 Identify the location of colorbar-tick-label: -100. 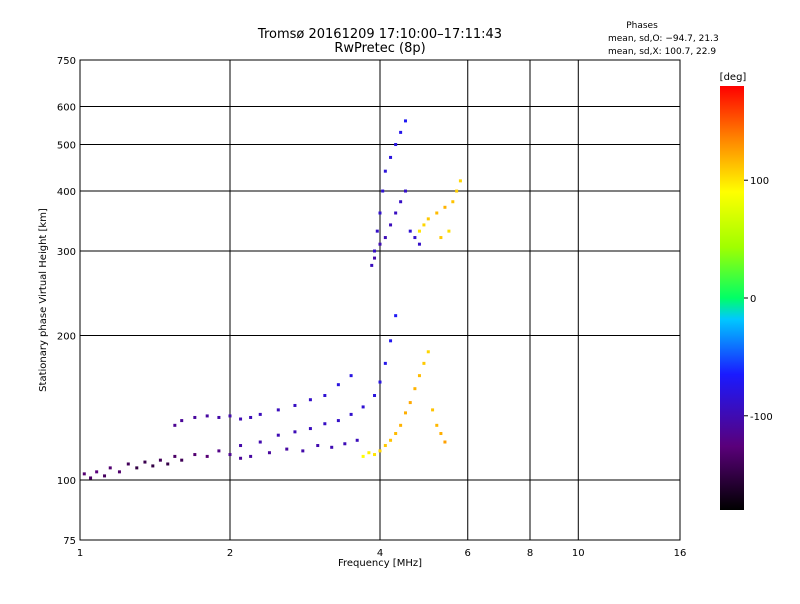
(761, 417).